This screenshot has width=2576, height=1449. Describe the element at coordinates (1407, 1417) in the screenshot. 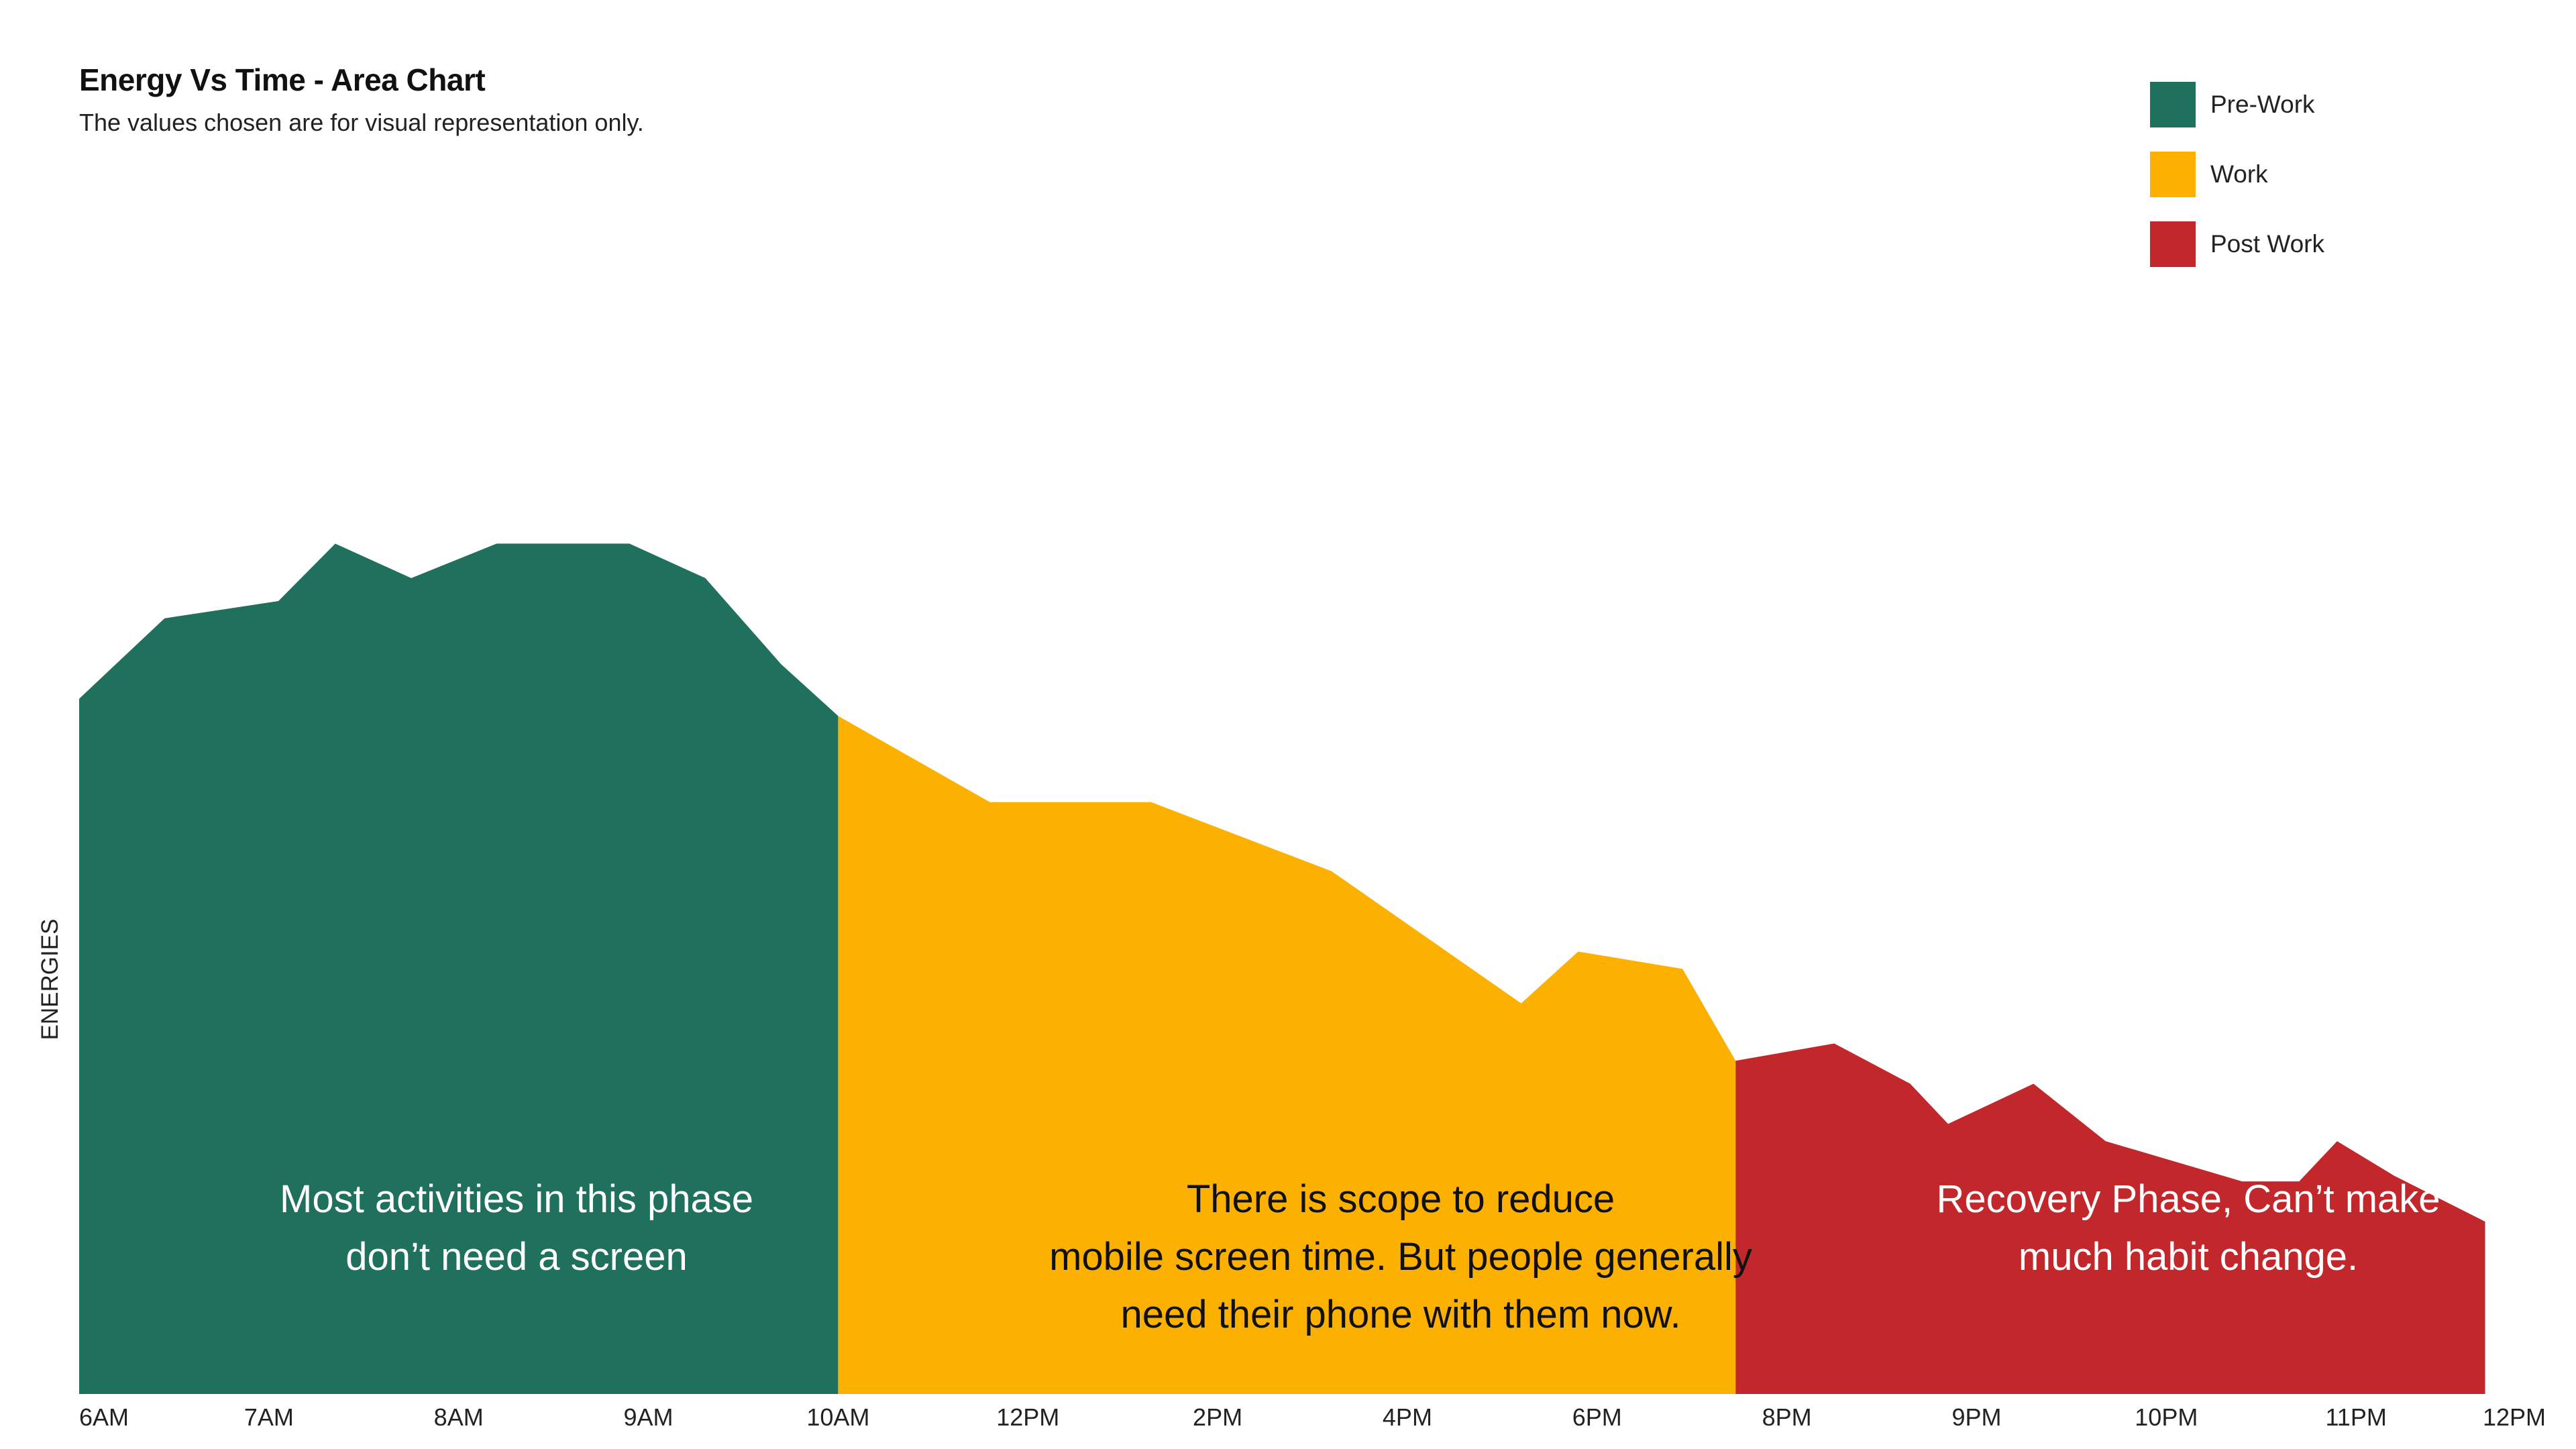

I see `x-tick-label: 4PM` at that location.